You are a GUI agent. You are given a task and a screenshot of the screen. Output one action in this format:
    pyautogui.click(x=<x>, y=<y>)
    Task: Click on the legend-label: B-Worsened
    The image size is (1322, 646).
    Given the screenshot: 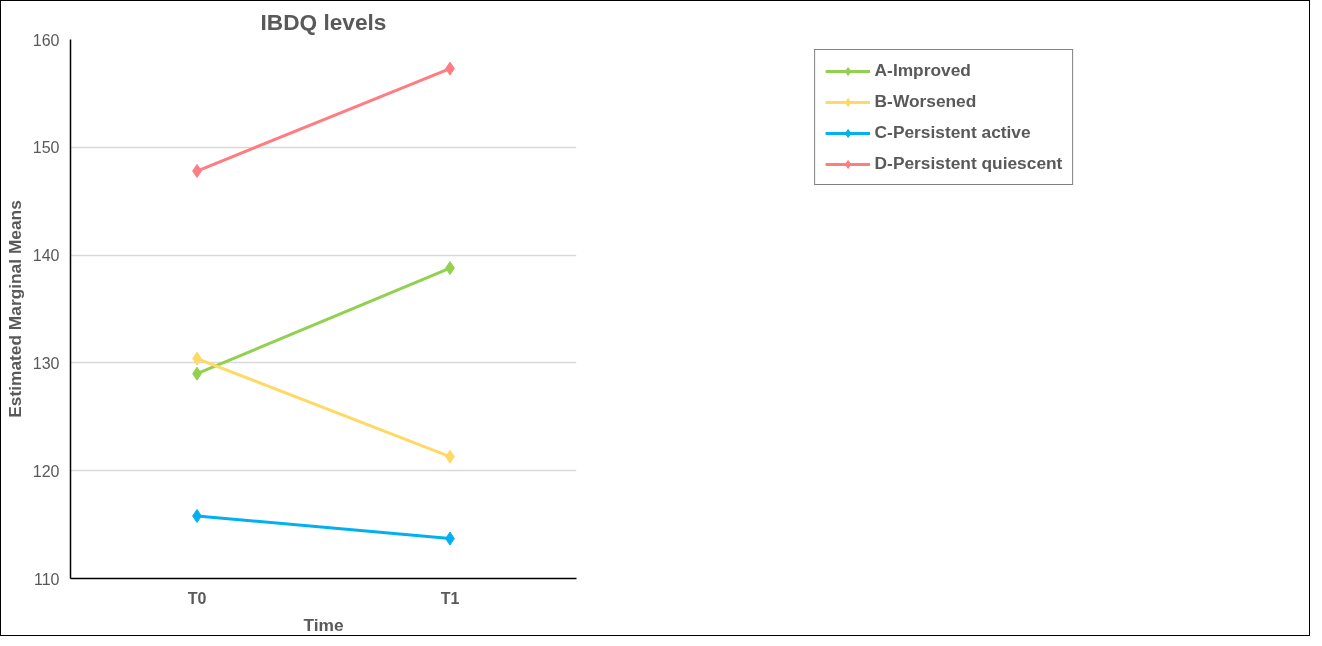 What is the action you would take?
    pyautogui.click(x=925, y=101)
    